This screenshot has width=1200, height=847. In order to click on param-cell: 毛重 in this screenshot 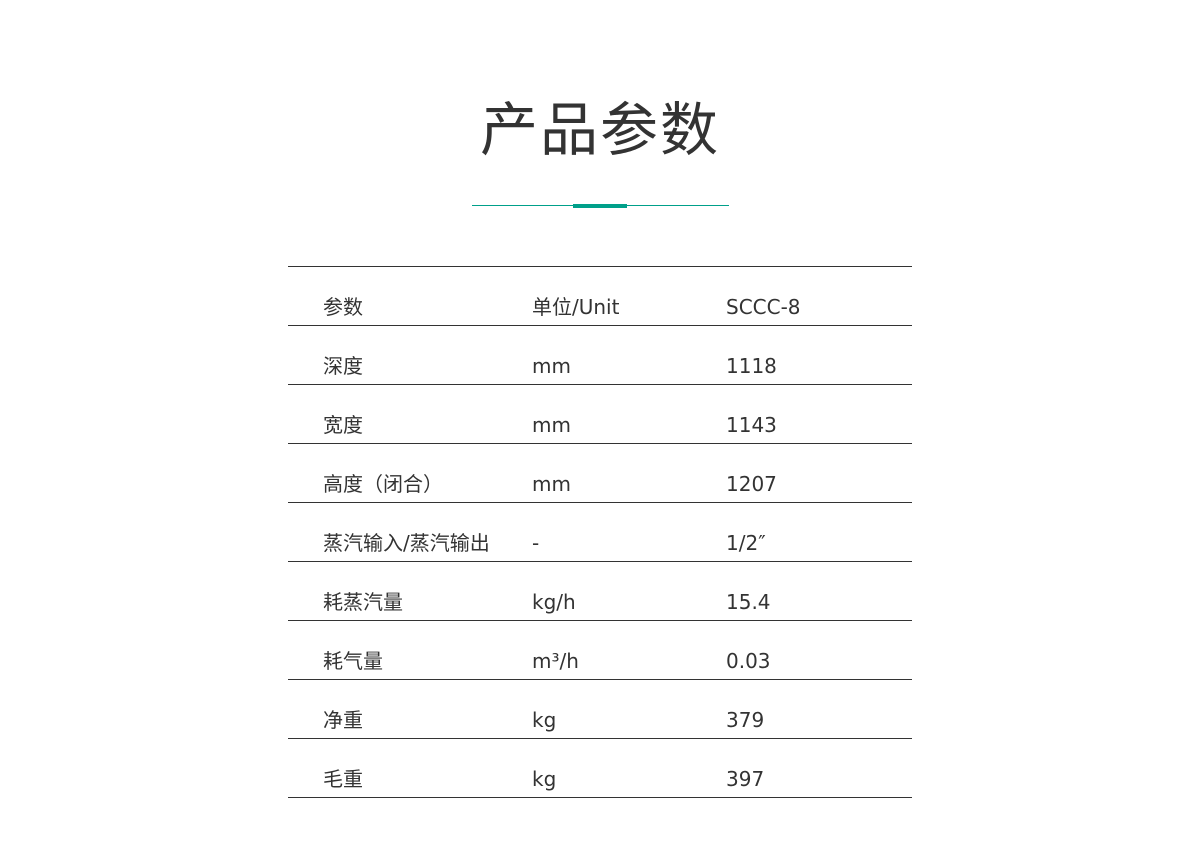, I will do `click(410, 768)`.